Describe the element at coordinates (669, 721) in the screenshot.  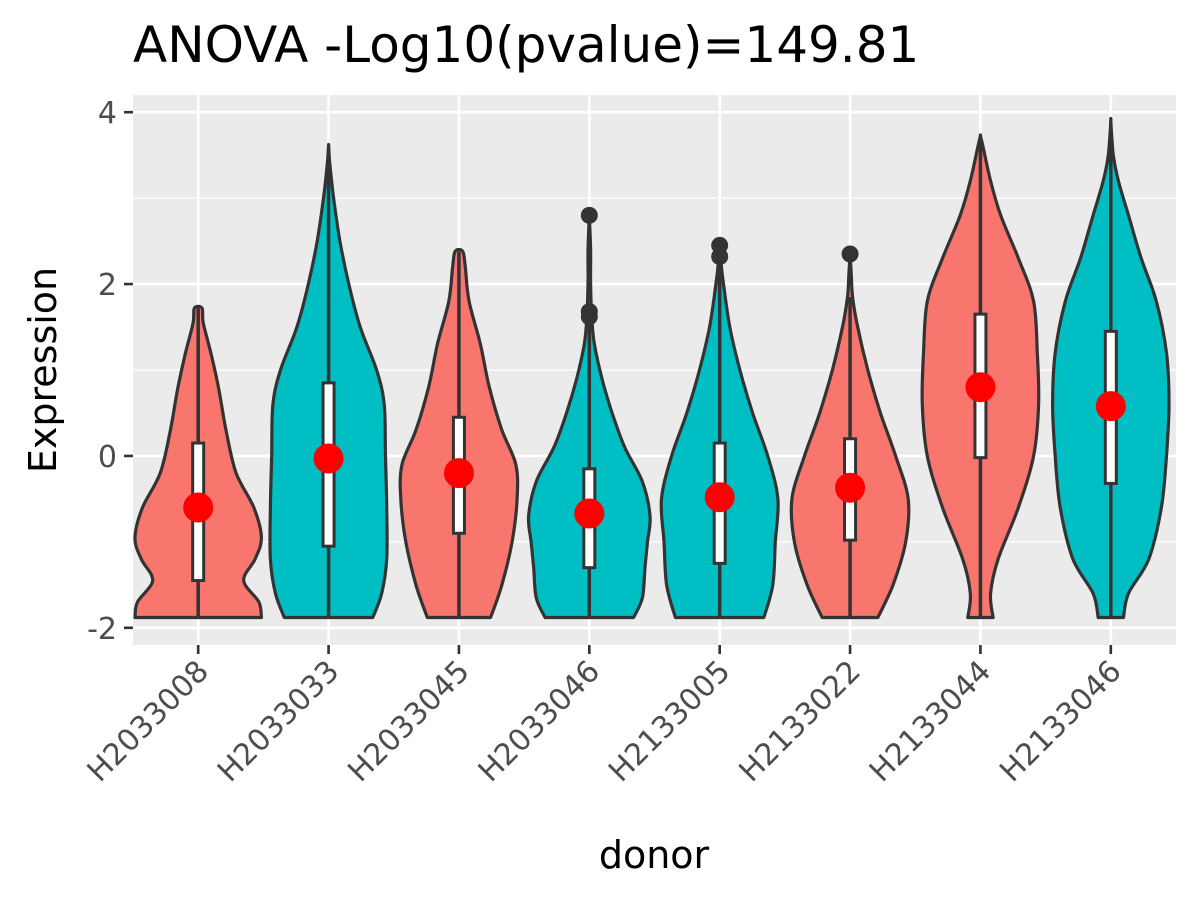
I see `x-tick-label: H2133005` at that location.